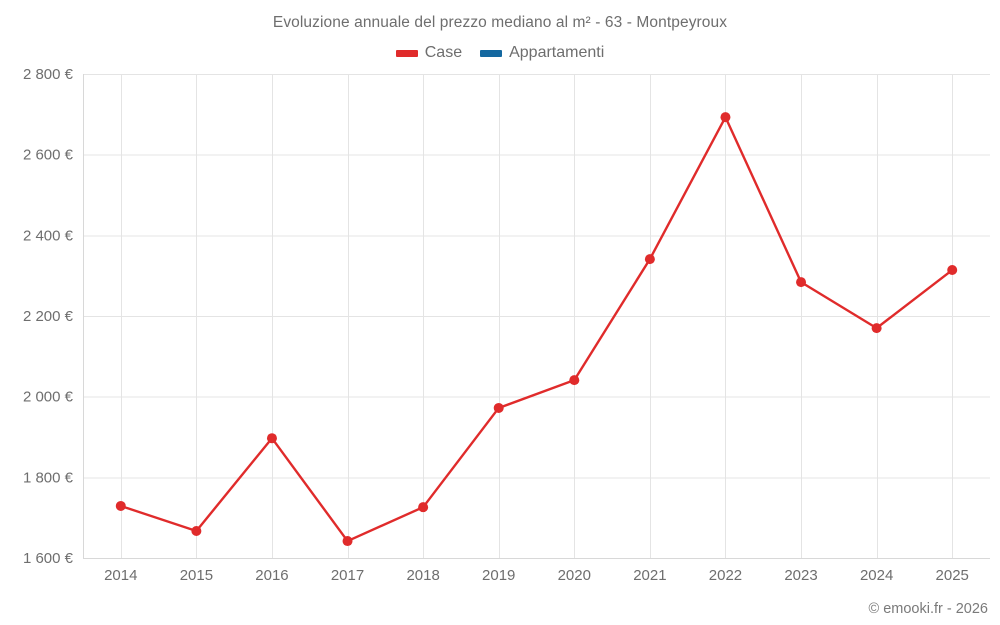 This screenshot has height=625, width=1000. Describe the element at coordinates (271, 575) in the screenshot. I see `x-axis-tick-label: 2016` at that location.